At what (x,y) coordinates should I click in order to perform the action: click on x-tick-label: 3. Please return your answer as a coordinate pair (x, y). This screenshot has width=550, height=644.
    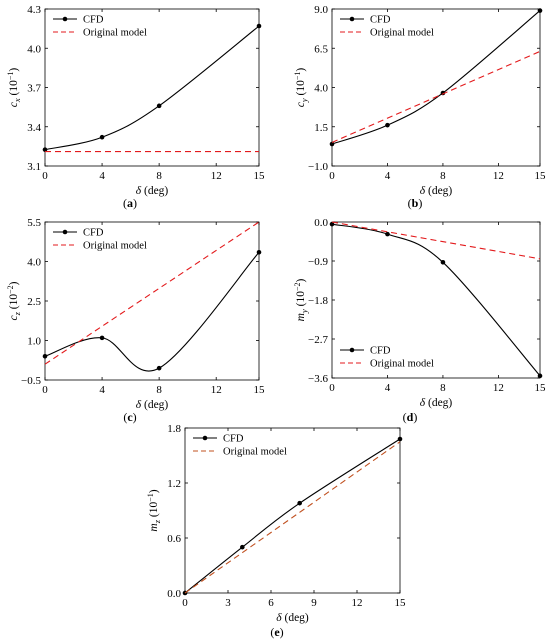
    Looking at the image, I should click on (228, 603).